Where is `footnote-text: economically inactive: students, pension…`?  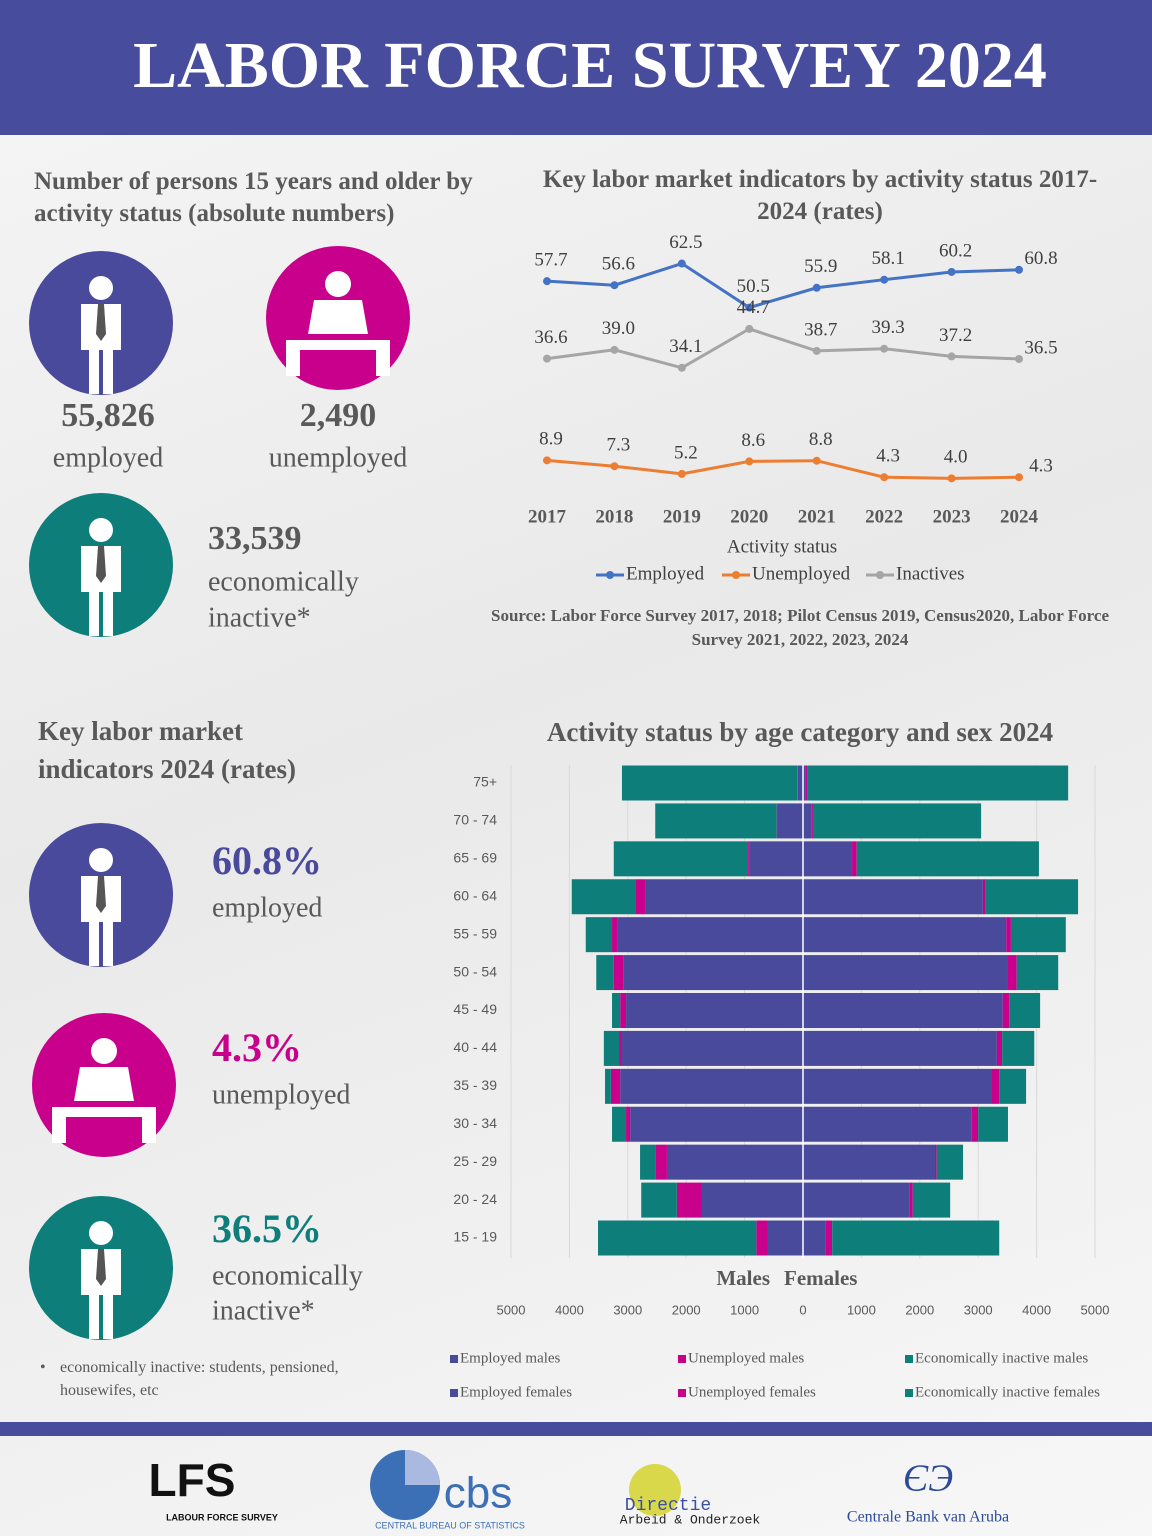 footnote-text: economically inactive: students, pension… is located at coordinates (199, 1379).